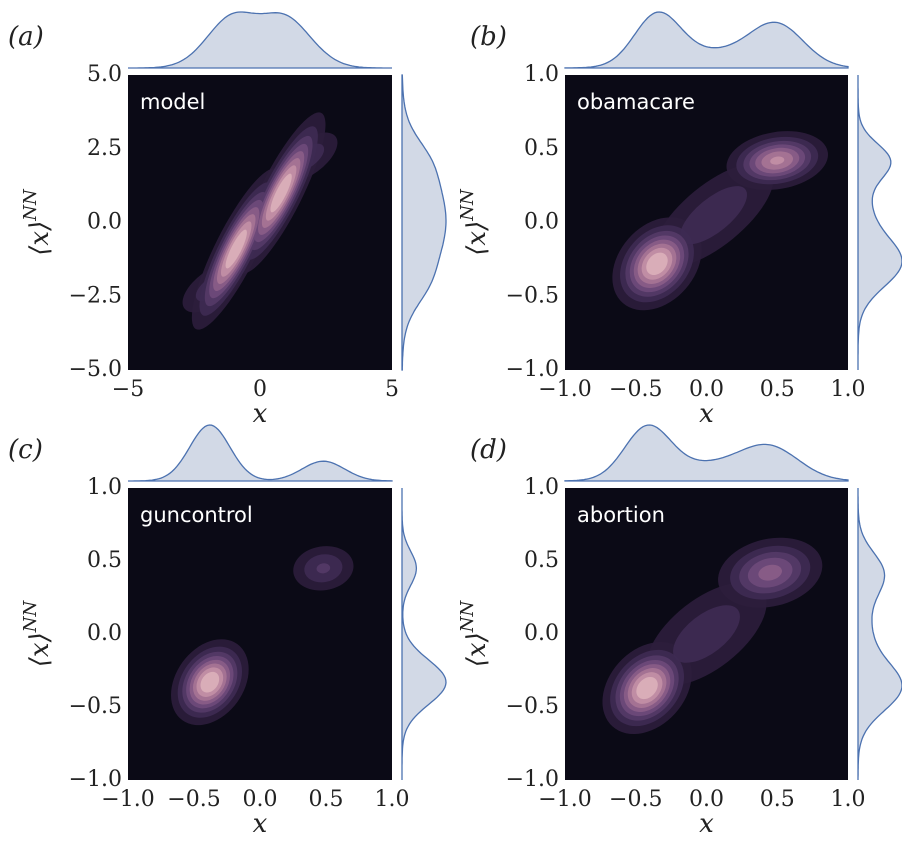 This screenshot has height=856, width=902. I want to click on annotation: model, so click(172, 102).